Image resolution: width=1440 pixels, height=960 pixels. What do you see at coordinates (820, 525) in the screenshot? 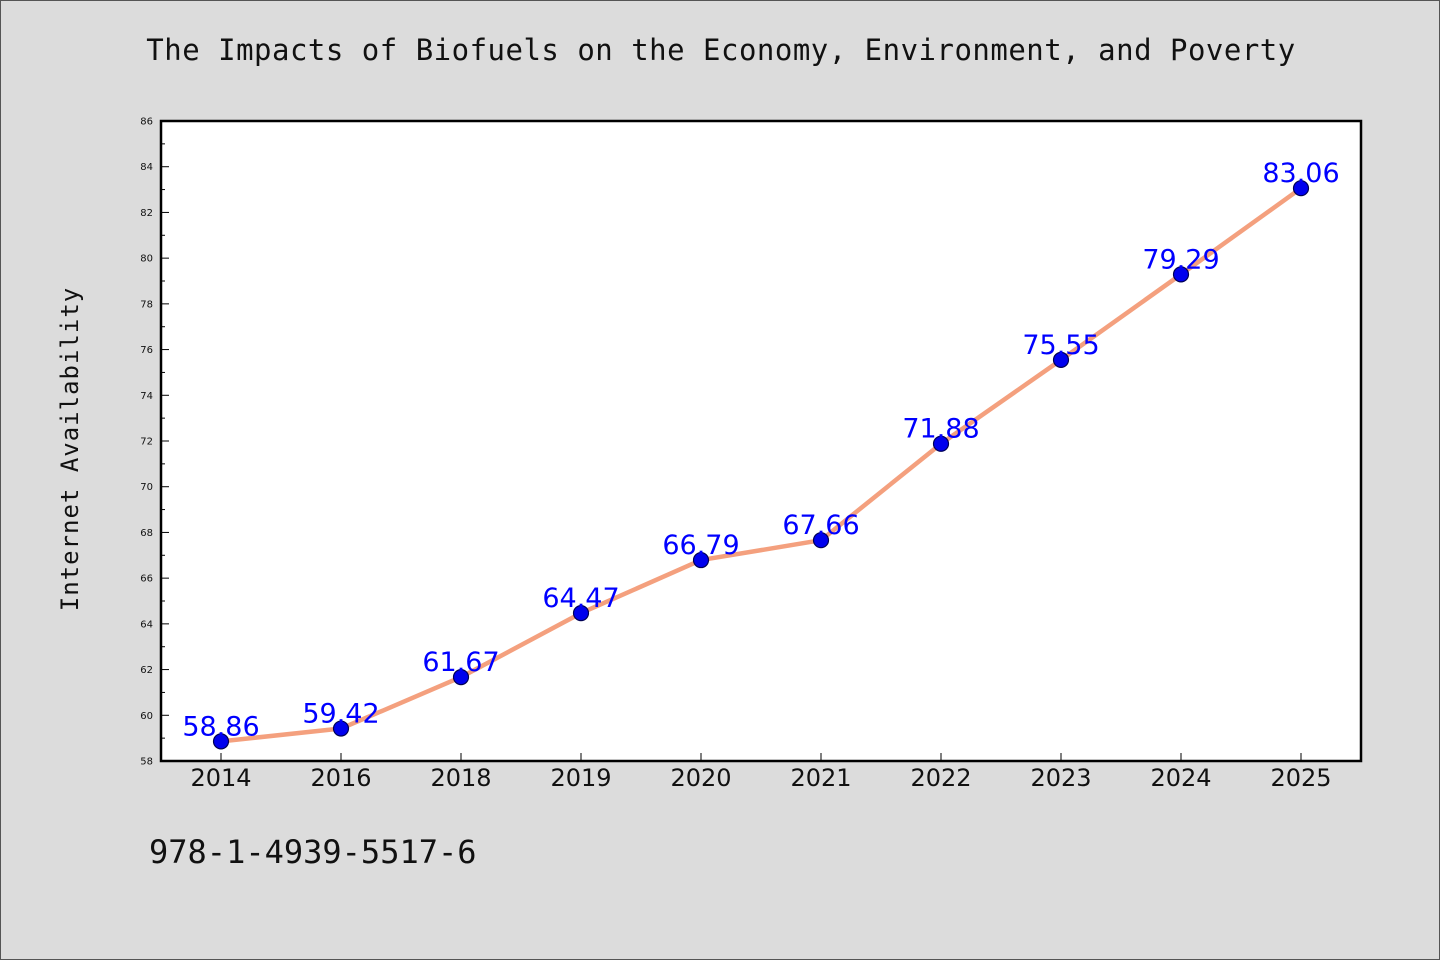
I see `data-label: 67.66` at bounding box center [820, 525].